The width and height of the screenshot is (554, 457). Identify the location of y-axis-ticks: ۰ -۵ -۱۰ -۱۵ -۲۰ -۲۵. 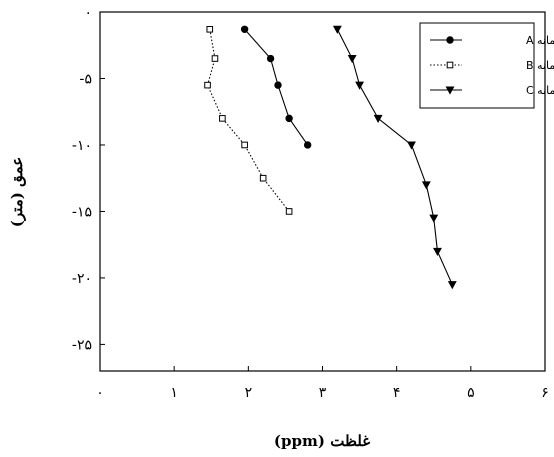
(88, 179).